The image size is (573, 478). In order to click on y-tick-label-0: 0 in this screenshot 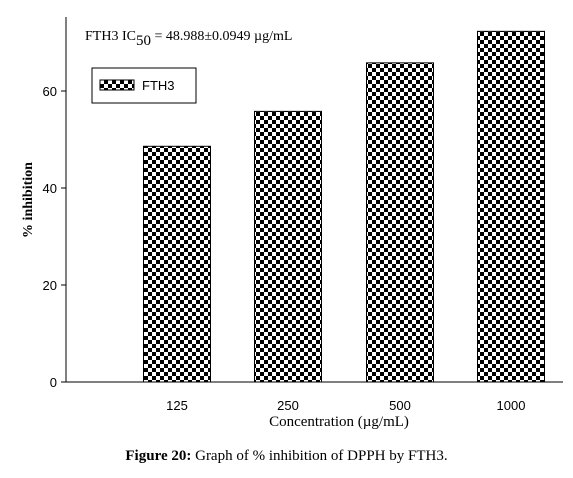, I will do `click(53, 382)`.